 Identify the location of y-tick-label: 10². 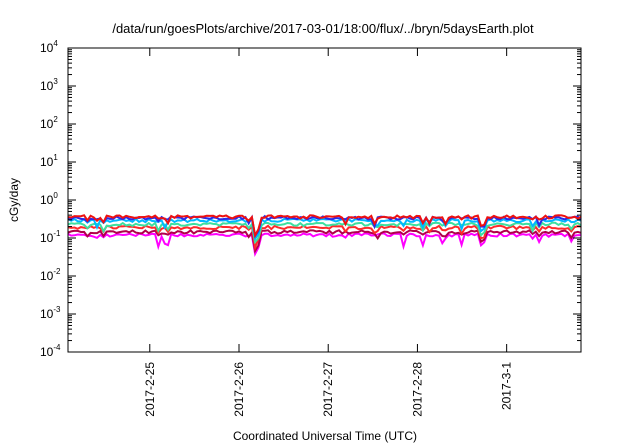
(49, 123).